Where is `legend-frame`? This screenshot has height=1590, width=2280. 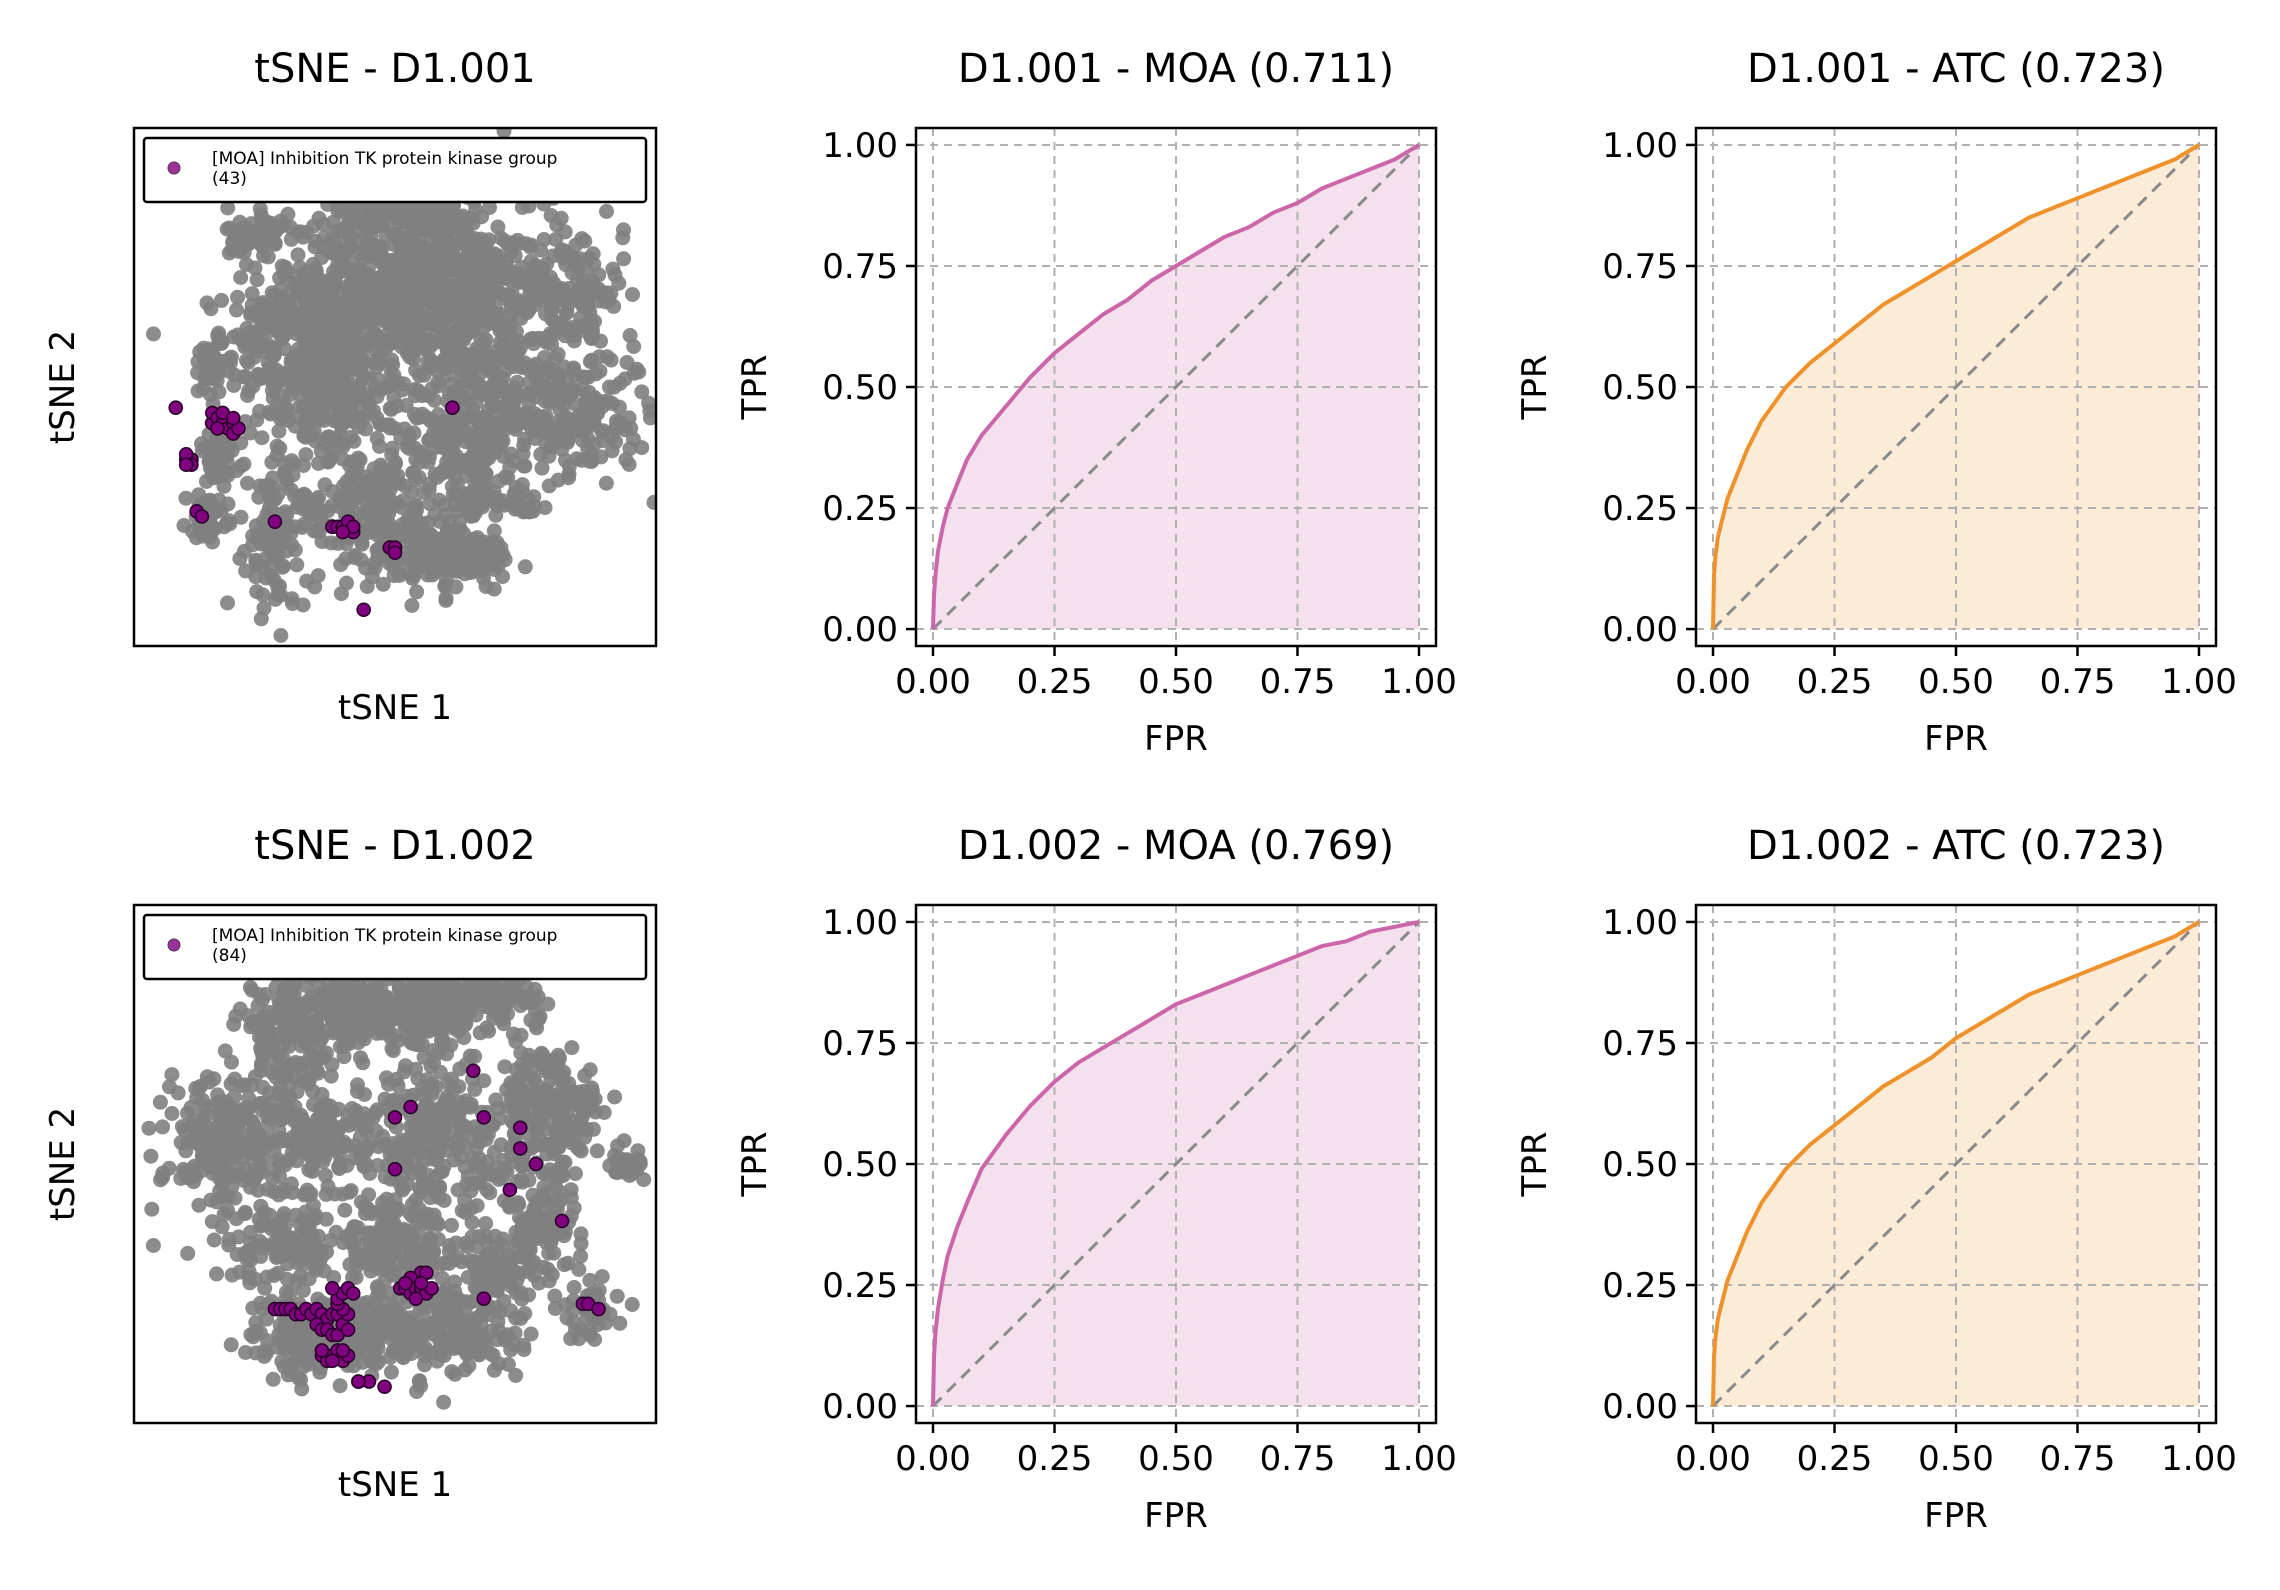
legend-frame is located at coordinates (395, 170).